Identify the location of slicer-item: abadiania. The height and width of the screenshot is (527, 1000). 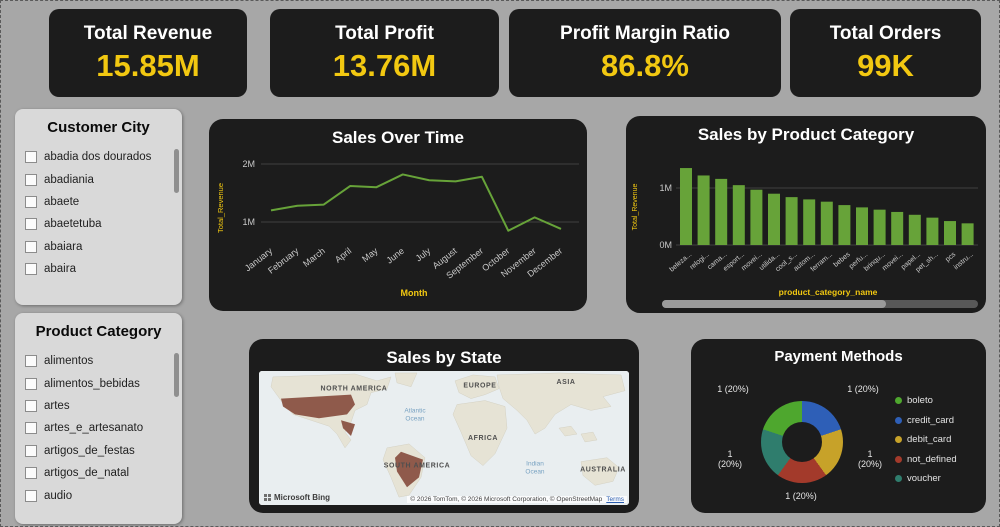
(101, 179).